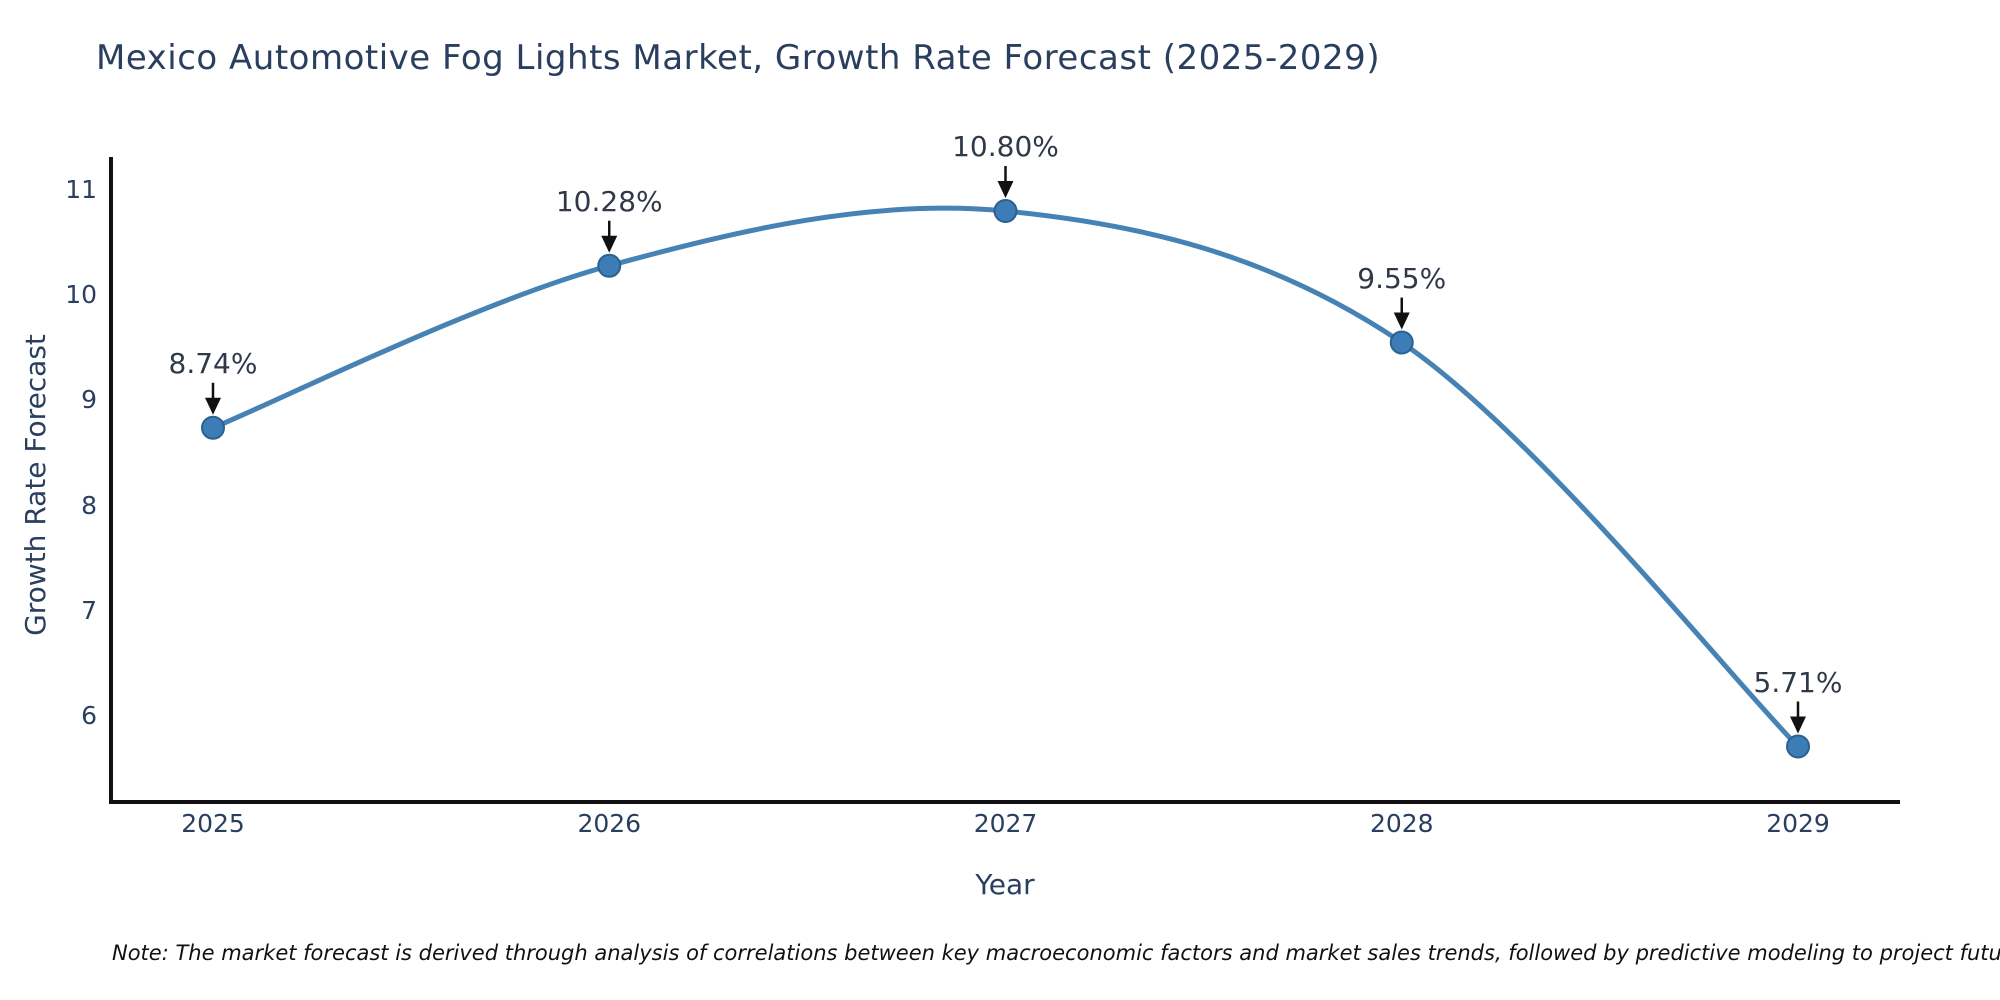 The height and width of the screenshot is (1000, 2000). What do you see at coordinates (1005, 147) in the screenshot?
I see `data-point-label: 10.80%` at bounding box center [1005, 147].